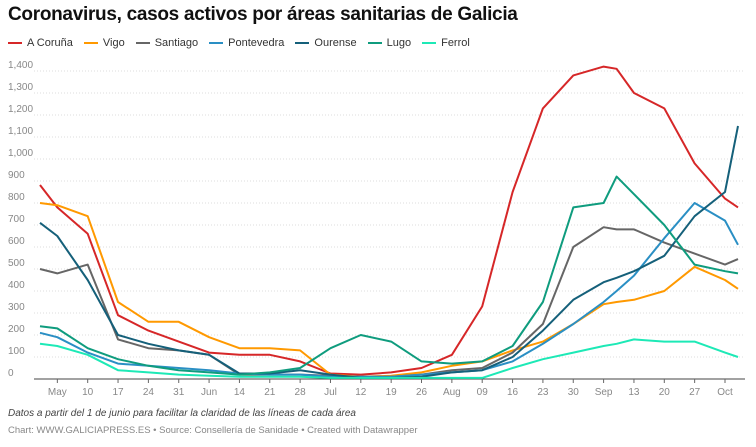 This screenshot has height=447, width=756. I want to click on legend-label: Santiago, so click(176, 43).